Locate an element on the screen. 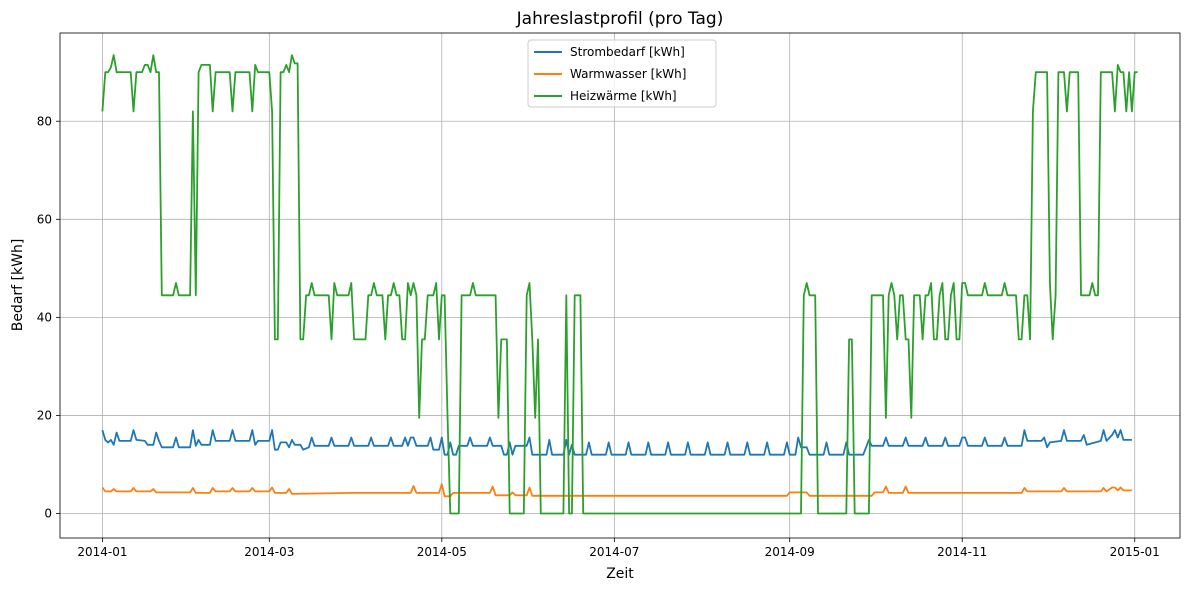 The width and height of the screenshot is (1189, 590). legend-box is located at coordinates (622, 73).